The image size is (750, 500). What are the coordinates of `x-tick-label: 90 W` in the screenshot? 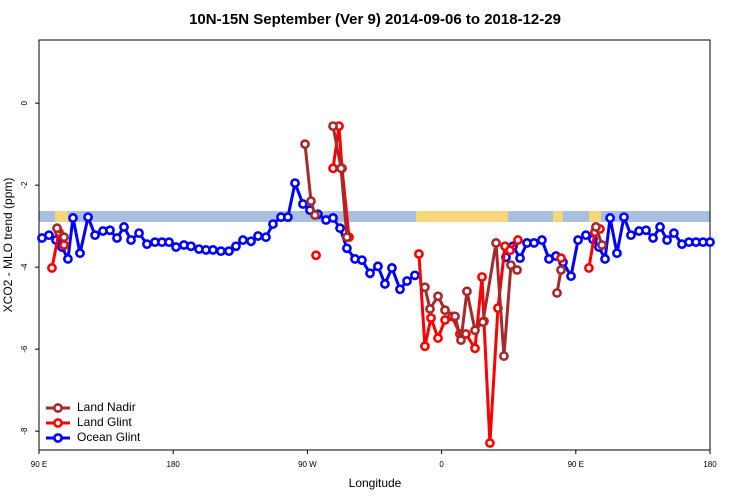 It's located at (307, 464).